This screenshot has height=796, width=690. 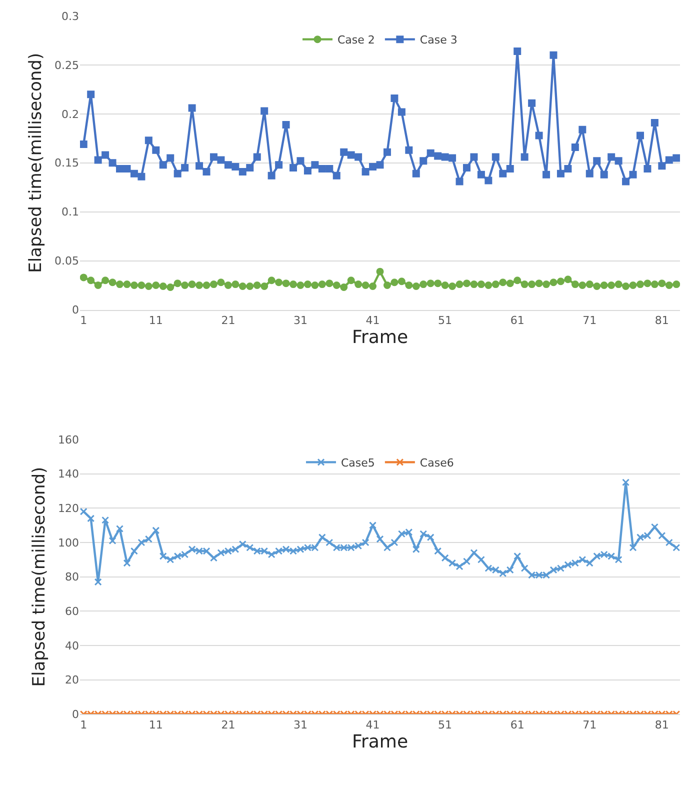 What do you see at coordinates (72, 577) in the screenshot?
I see `y-tick-label: 80` at bounding box center [72, 577].